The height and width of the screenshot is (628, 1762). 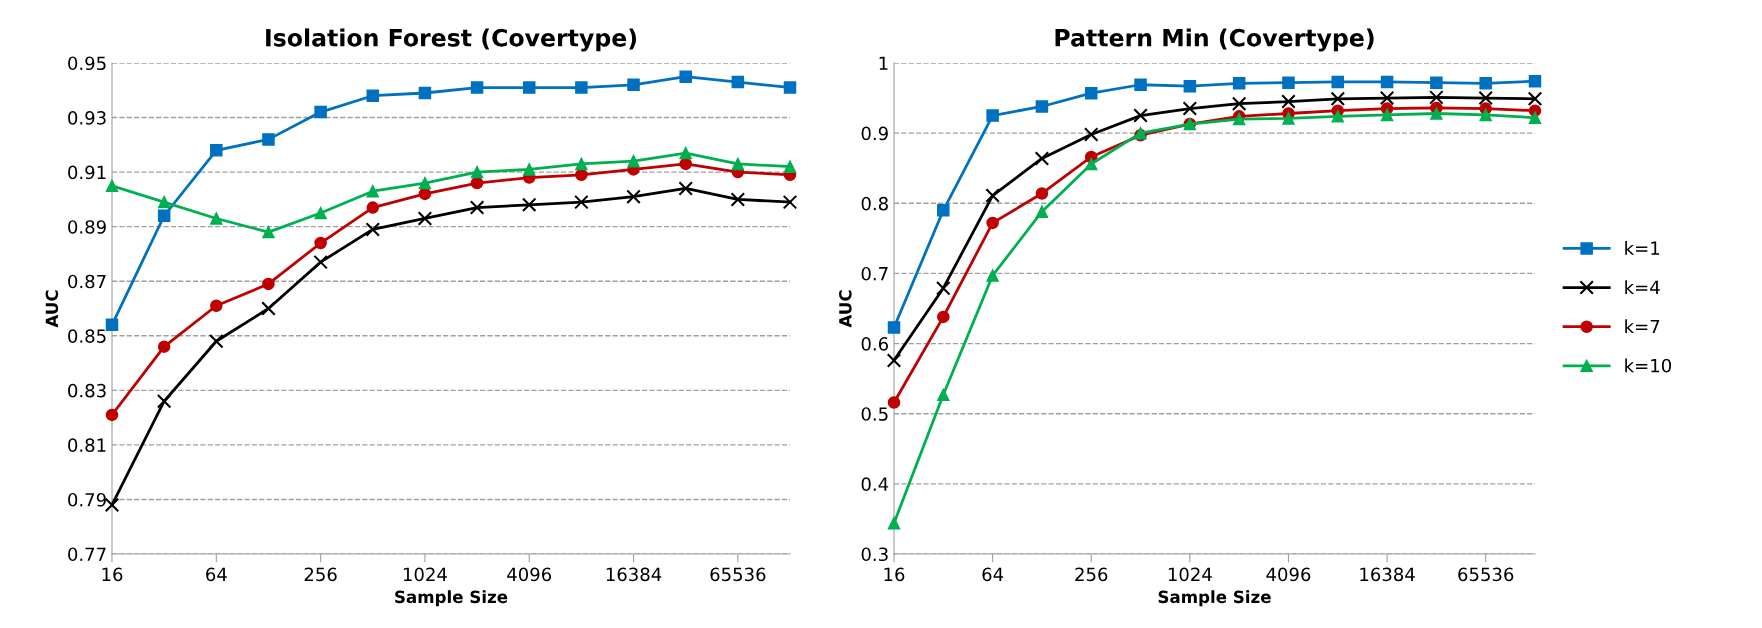 What do you see at coordinates (87, 390) in the screenshot?
I see `y-tick-label: 0.83` at bounding box center [87, 390].